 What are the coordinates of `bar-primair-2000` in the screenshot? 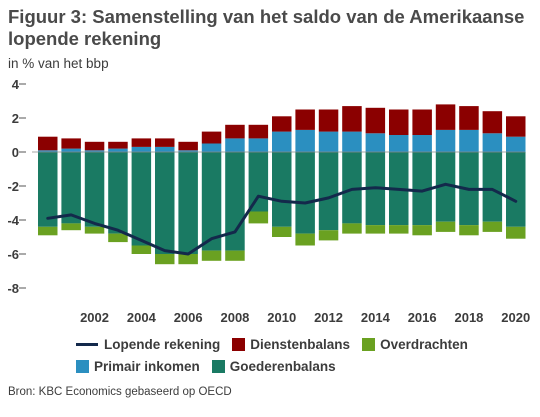 It's located at (48, 151).